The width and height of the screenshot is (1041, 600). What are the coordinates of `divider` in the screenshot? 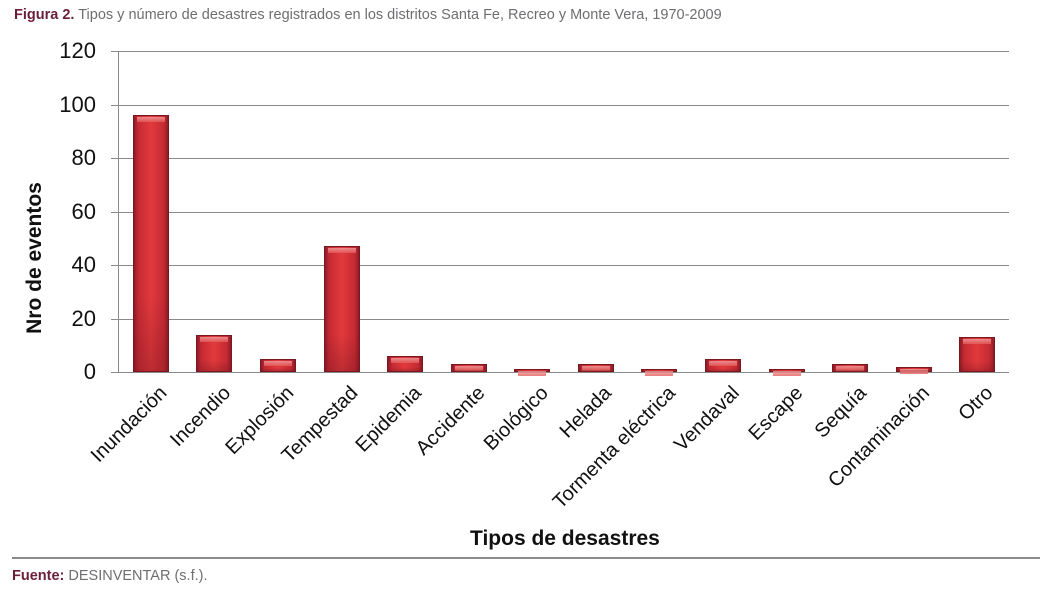 It's located at (526, 558).